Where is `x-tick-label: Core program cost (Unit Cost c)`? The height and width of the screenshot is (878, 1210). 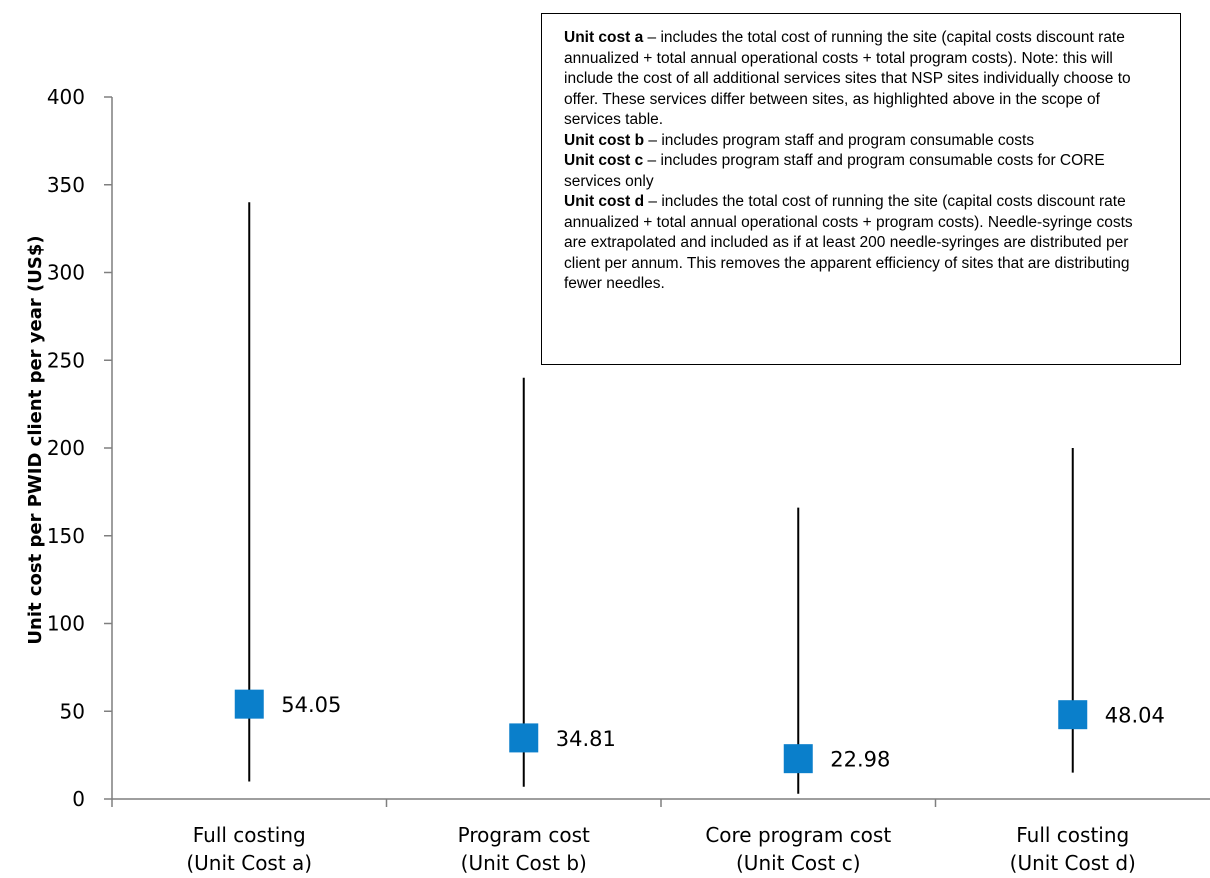 x-tick-label: Core program cost (Unit Cost c) is located at coordinates (798, 849).